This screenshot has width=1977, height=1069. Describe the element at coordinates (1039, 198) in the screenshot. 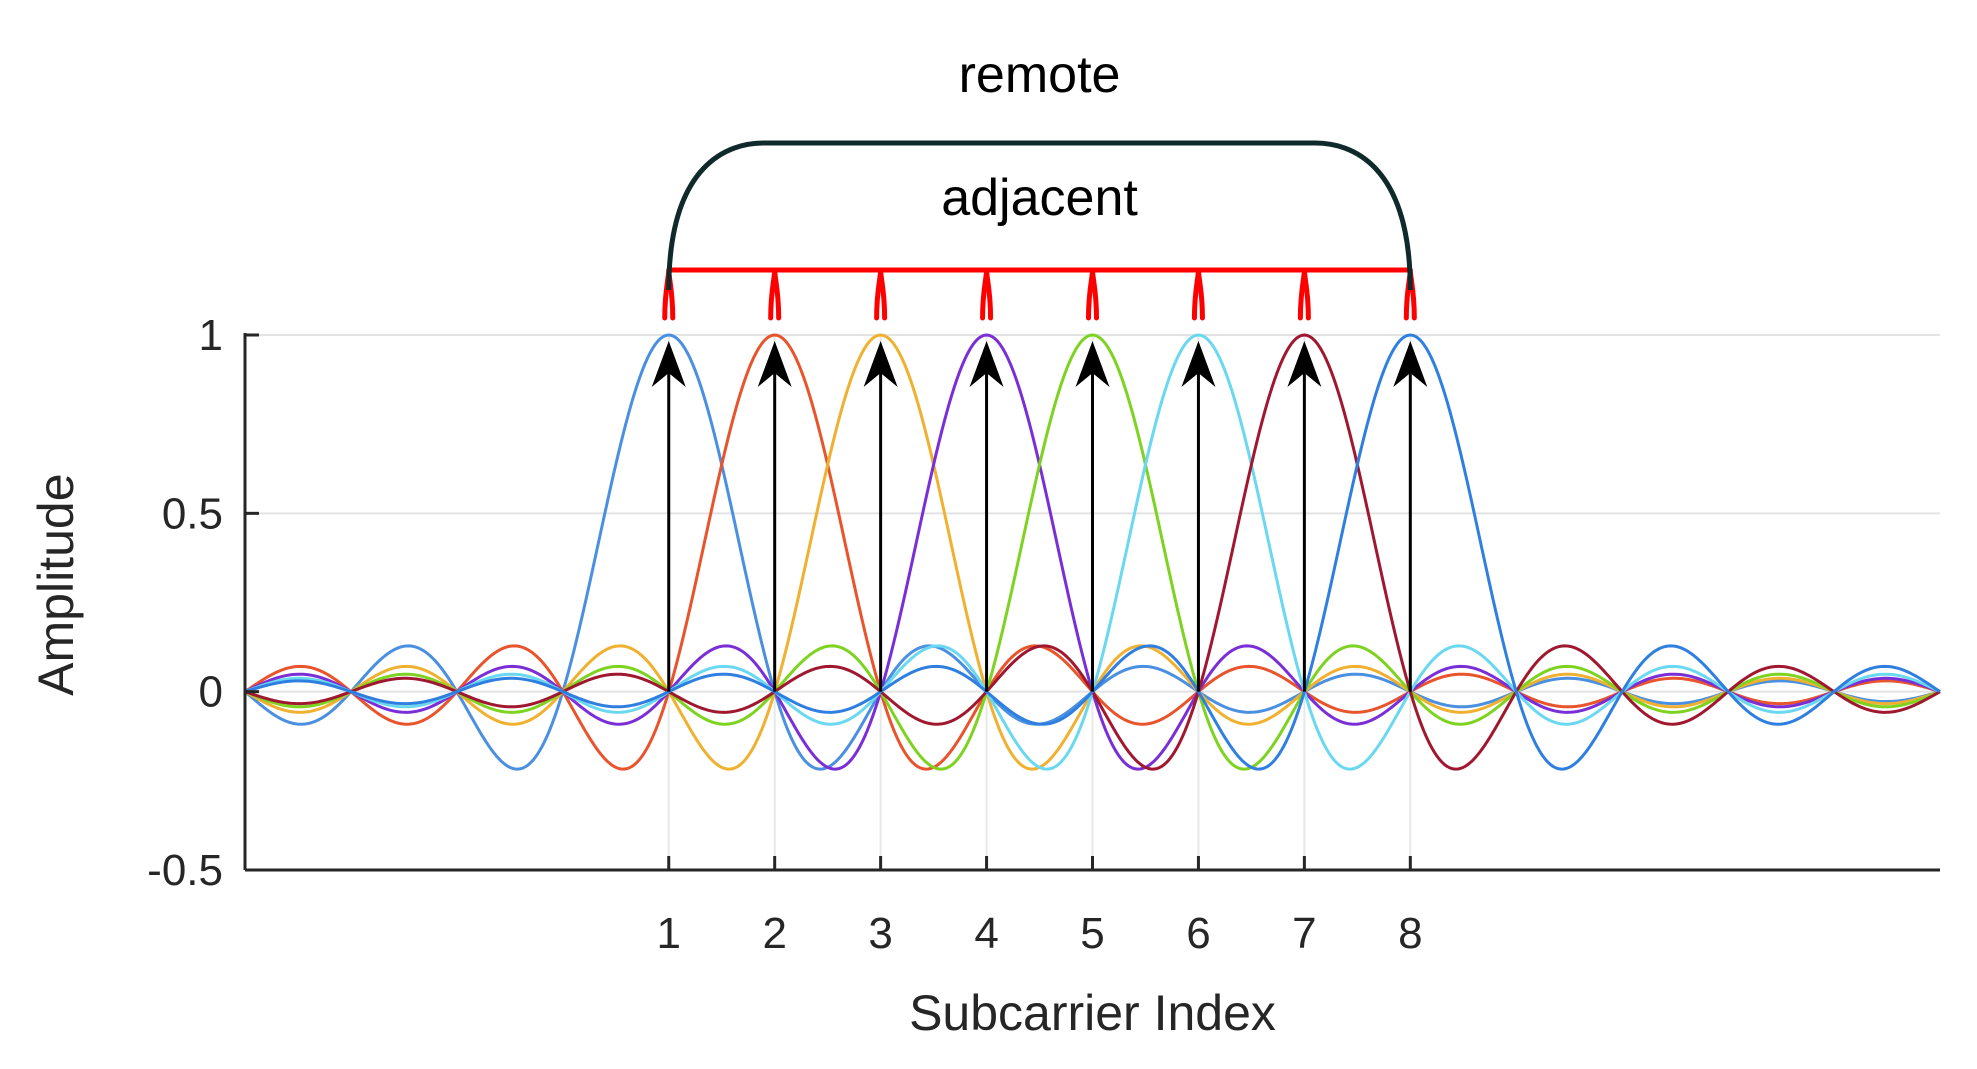

I see `adjacent-label: adjacent` at that location.